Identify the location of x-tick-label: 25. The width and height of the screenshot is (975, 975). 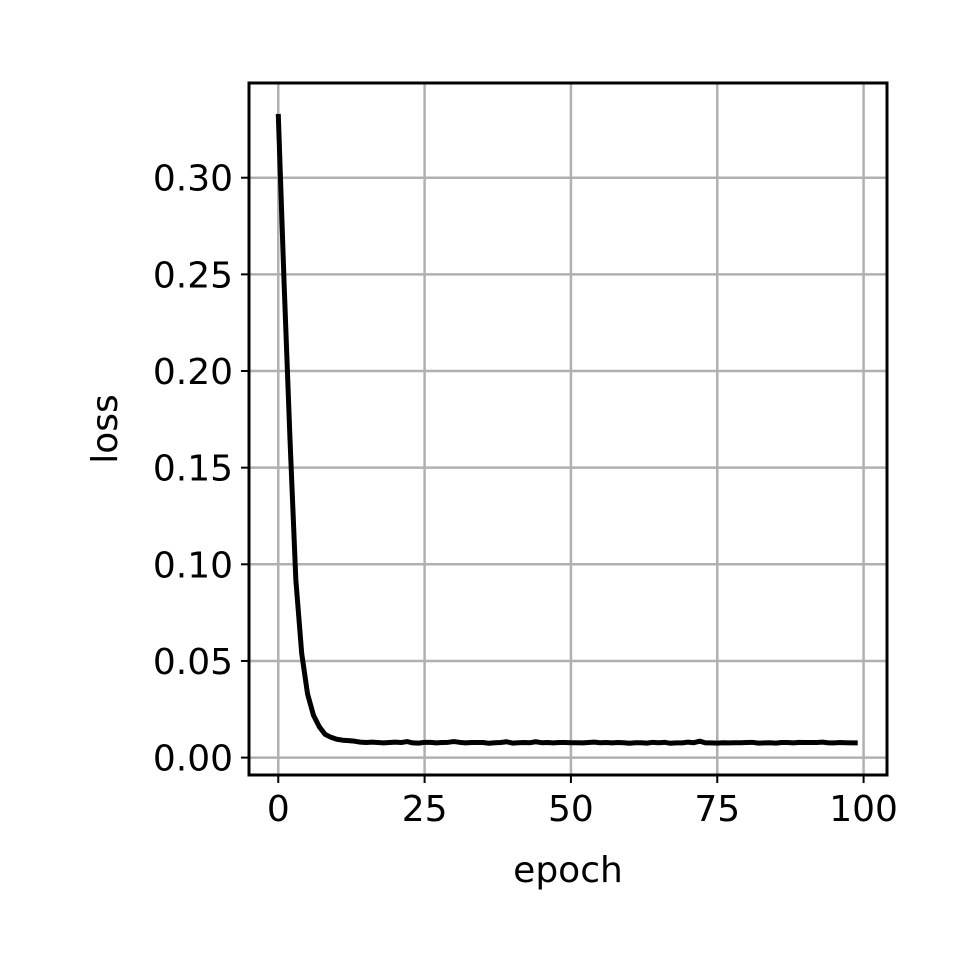
(425, 809).